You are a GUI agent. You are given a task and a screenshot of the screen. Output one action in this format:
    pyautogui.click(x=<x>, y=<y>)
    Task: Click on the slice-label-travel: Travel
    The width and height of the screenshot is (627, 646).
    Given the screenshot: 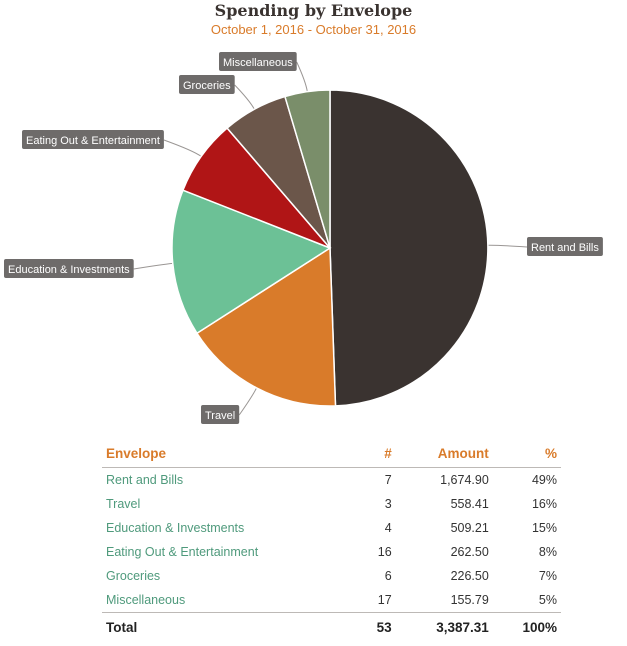 What is the action you would take?
    pyautogui.click(x=220, y=414)
    